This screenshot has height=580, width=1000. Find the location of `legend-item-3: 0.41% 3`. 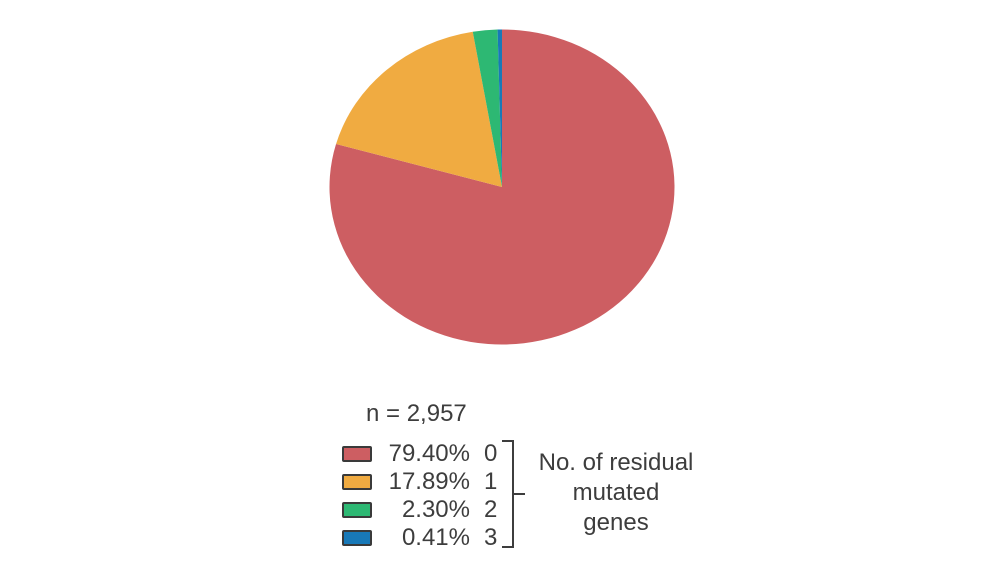

legend-item-3: 0.41% 3 is located at coordinates (419, 538).